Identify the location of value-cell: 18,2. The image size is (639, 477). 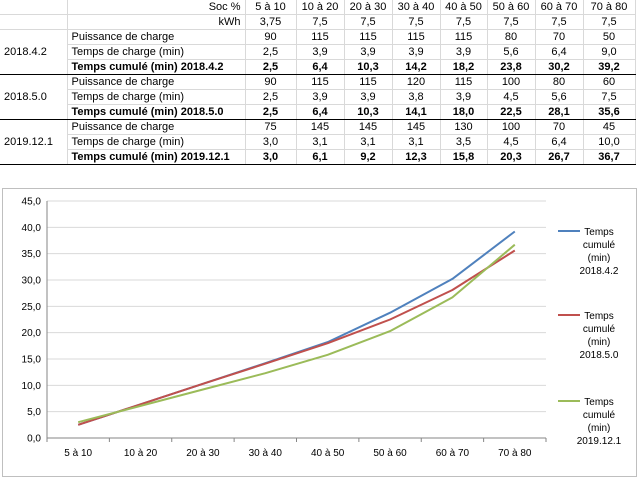
(464, 67).